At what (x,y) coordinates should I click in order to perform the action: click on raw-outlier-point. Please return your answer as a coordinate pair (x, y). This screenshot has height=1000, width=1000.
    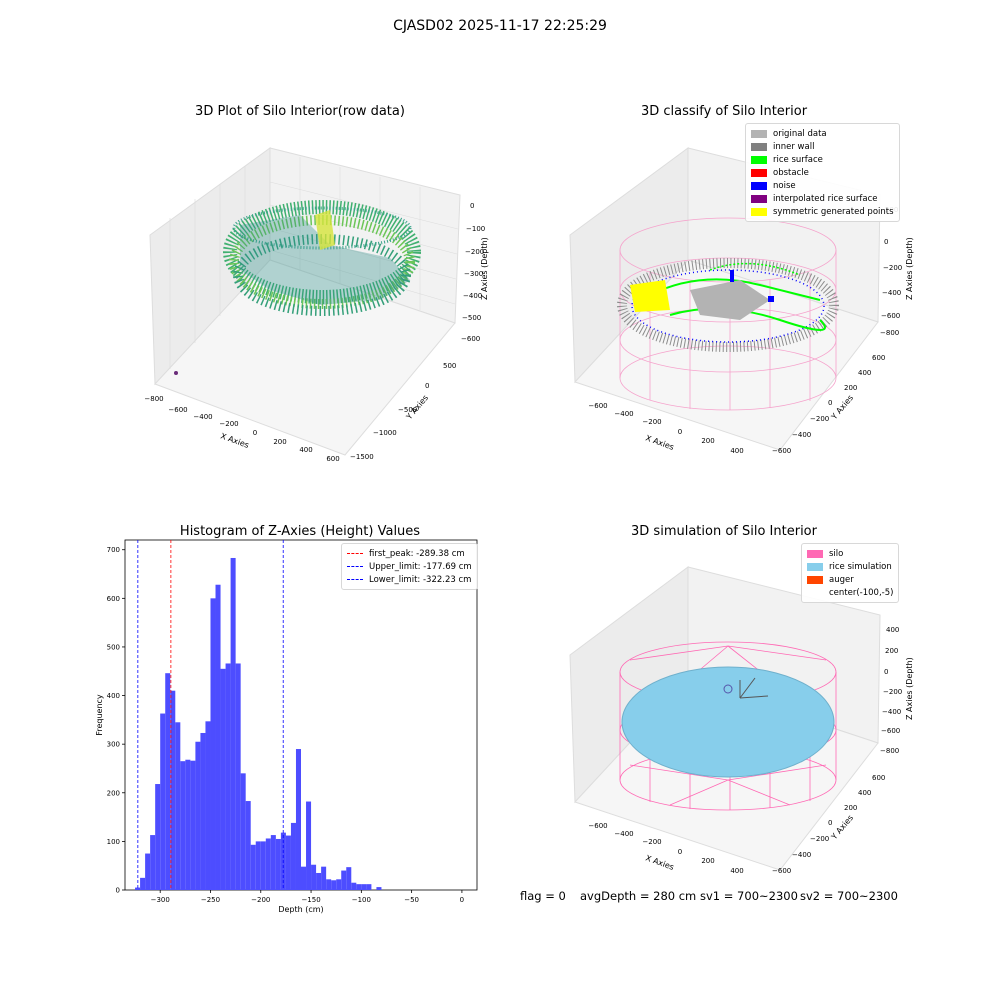
    Looking at the image, I should click on (176, 373).